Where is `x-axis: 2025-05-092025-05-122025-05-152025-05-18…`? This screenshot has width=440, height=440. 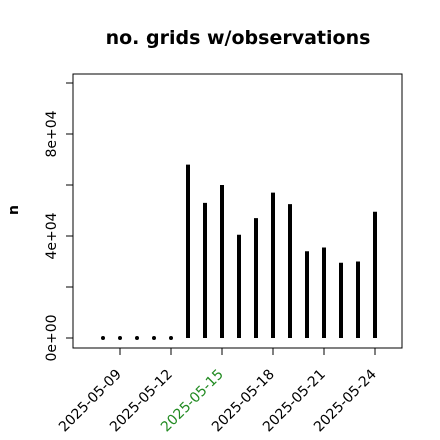
x-axis: 2025-05-092025-05-122025-05-152025-05-18… is located at coordinates (218, 391).